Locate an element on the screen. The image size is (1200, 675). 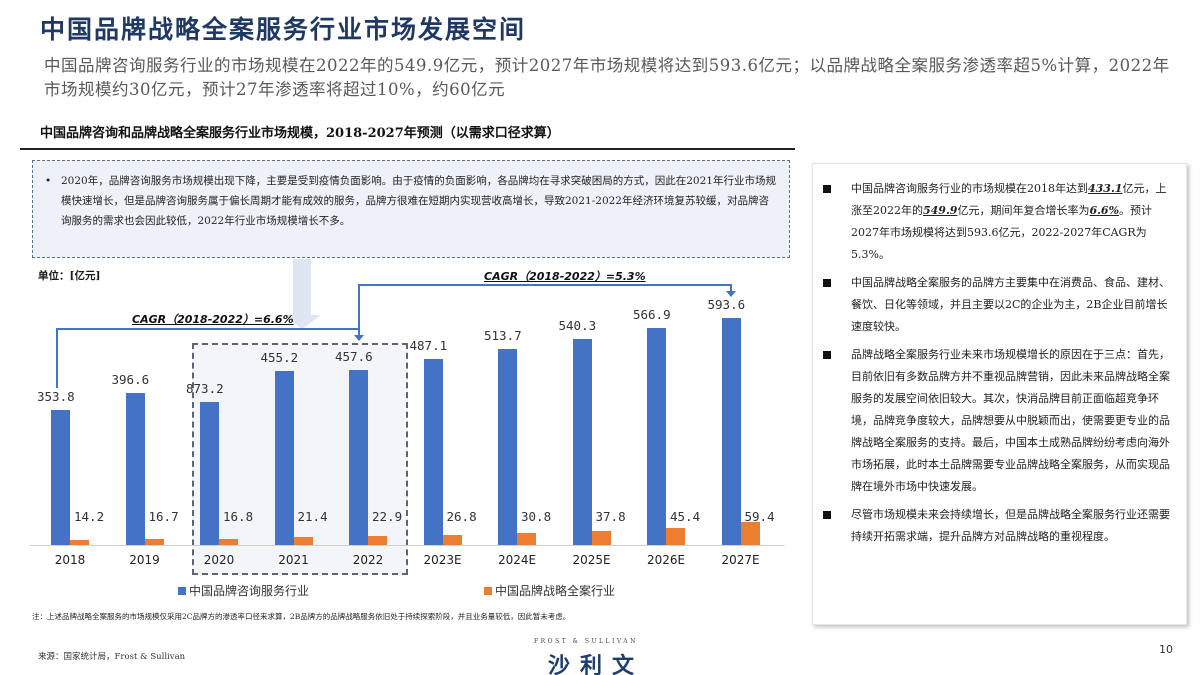
x-axis-tick-label: 2027E is located at coordinates (740, 560).